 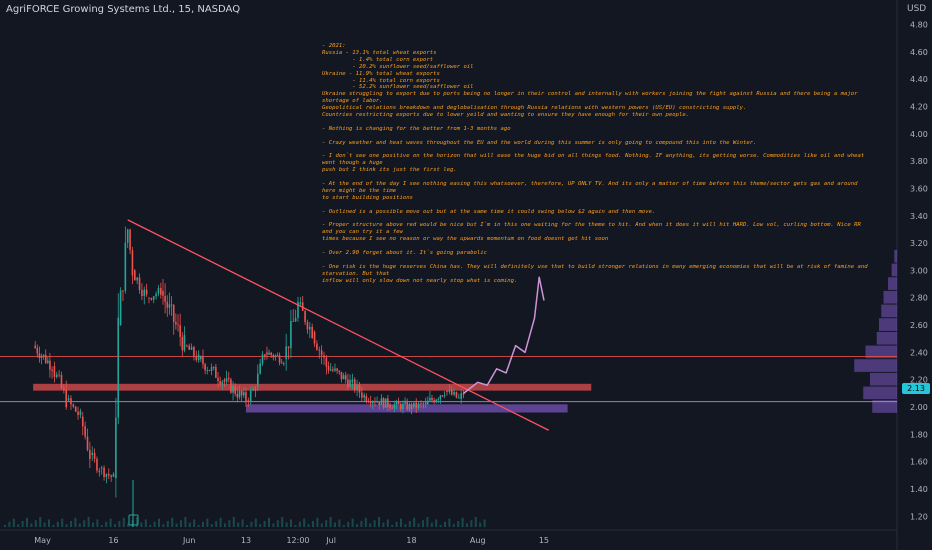 I want to click on y-tick-label: 3.40, so click(x=919, y=216).